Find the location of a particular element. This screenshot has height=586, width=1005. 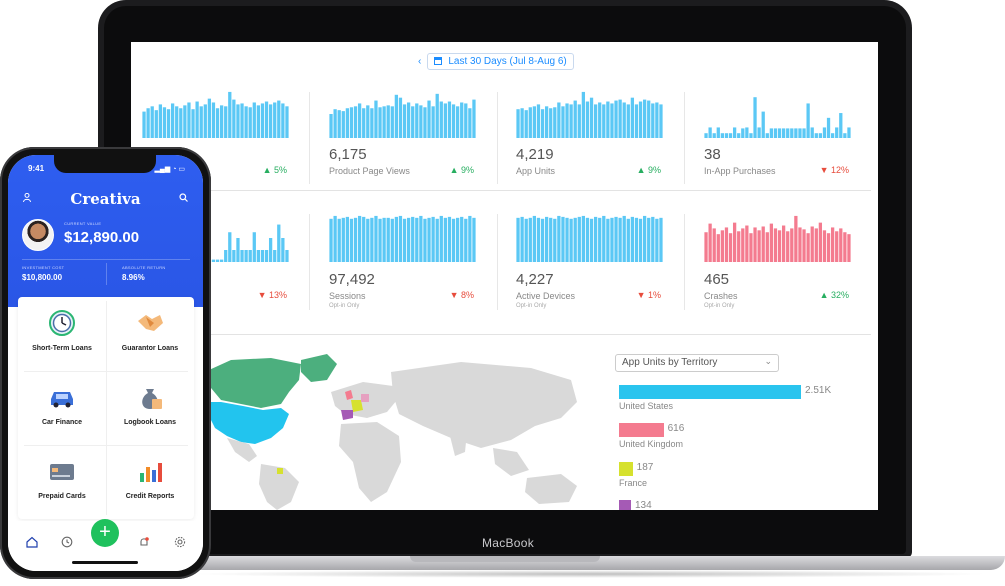

metric-card: 4,227 Active Devices Opt-in Only ▼ 1% is located at coordinates (584, 269).